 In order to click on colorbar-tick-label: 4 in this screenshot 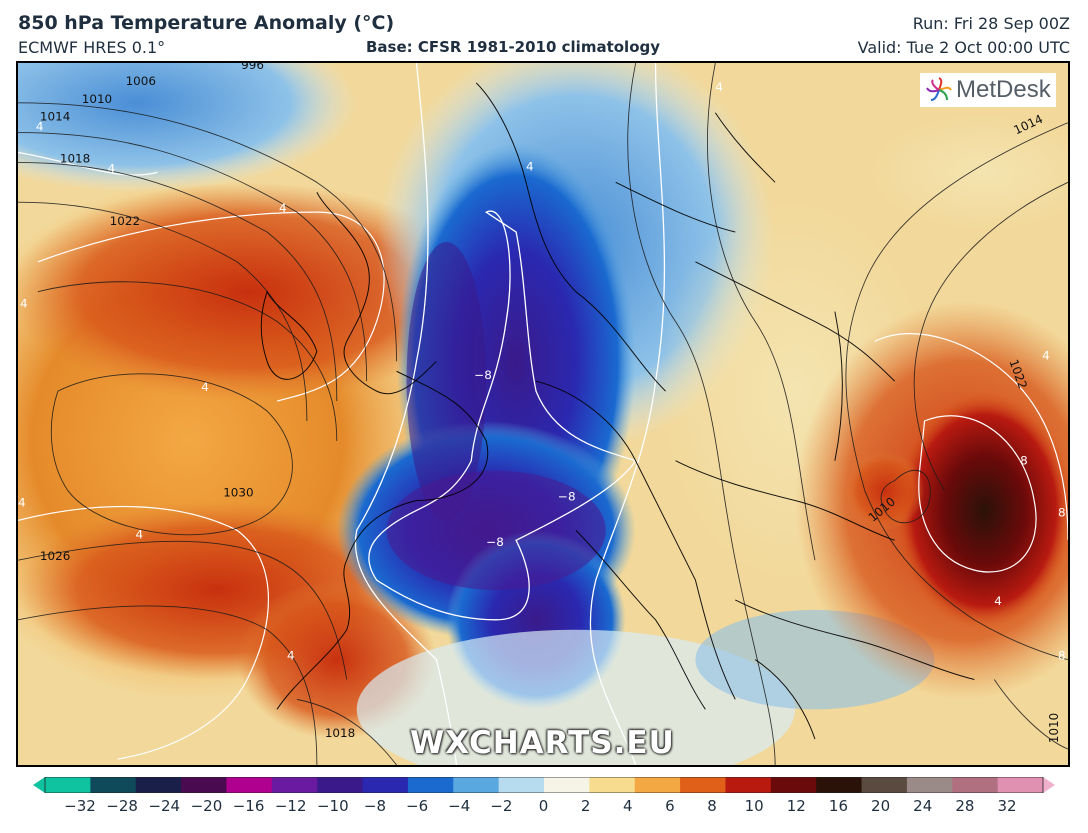, I will do `click(627, 806)`.